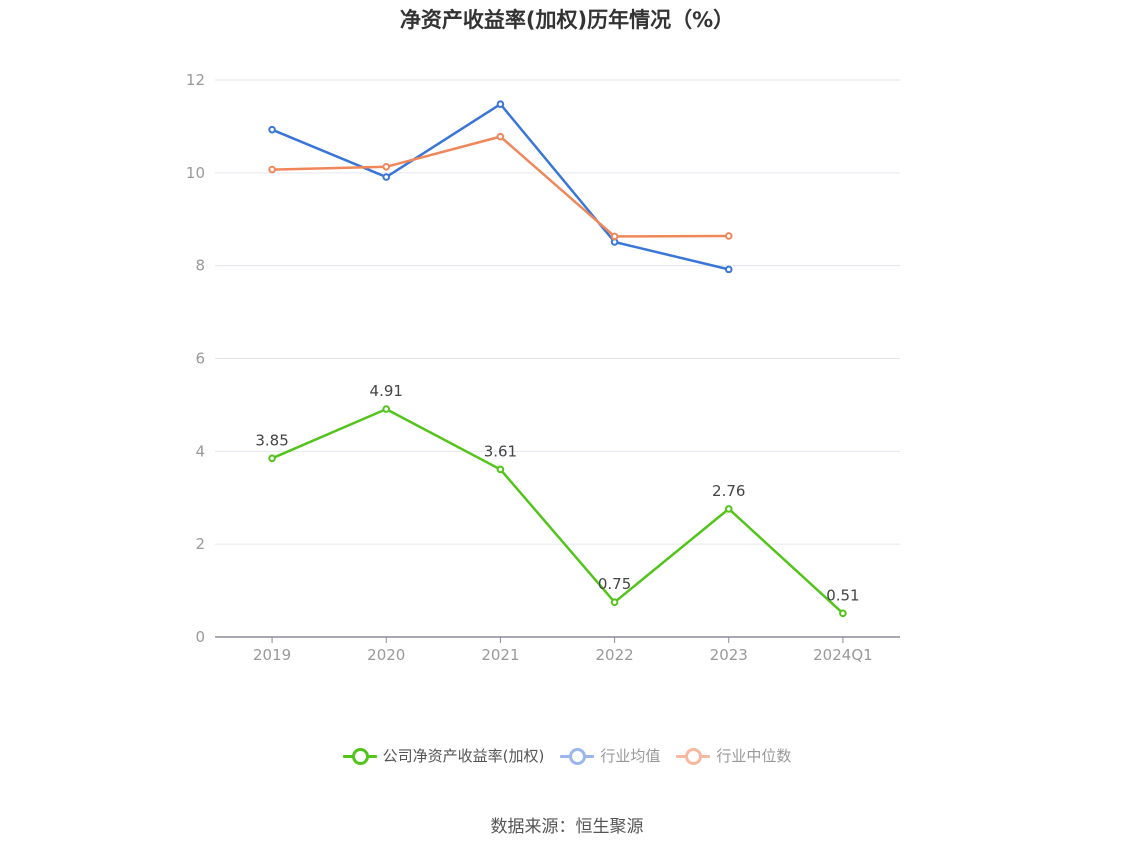 This screenshot has width=1134, height=849. Describe the element at coordinates (272, 655) in the screenshot. I see `x-tick-label: 2019` at that location.